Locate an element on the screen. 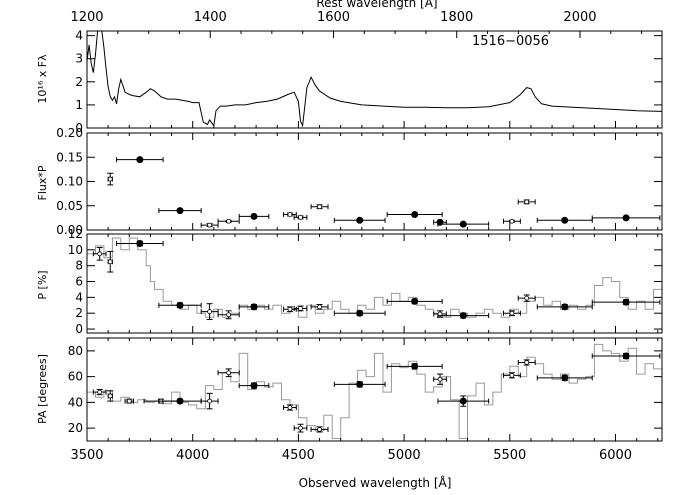 Image resolution: width=692 pixels, height=495 pixels. y-tick-label: 0.15 is located at coordinates (69, 157).